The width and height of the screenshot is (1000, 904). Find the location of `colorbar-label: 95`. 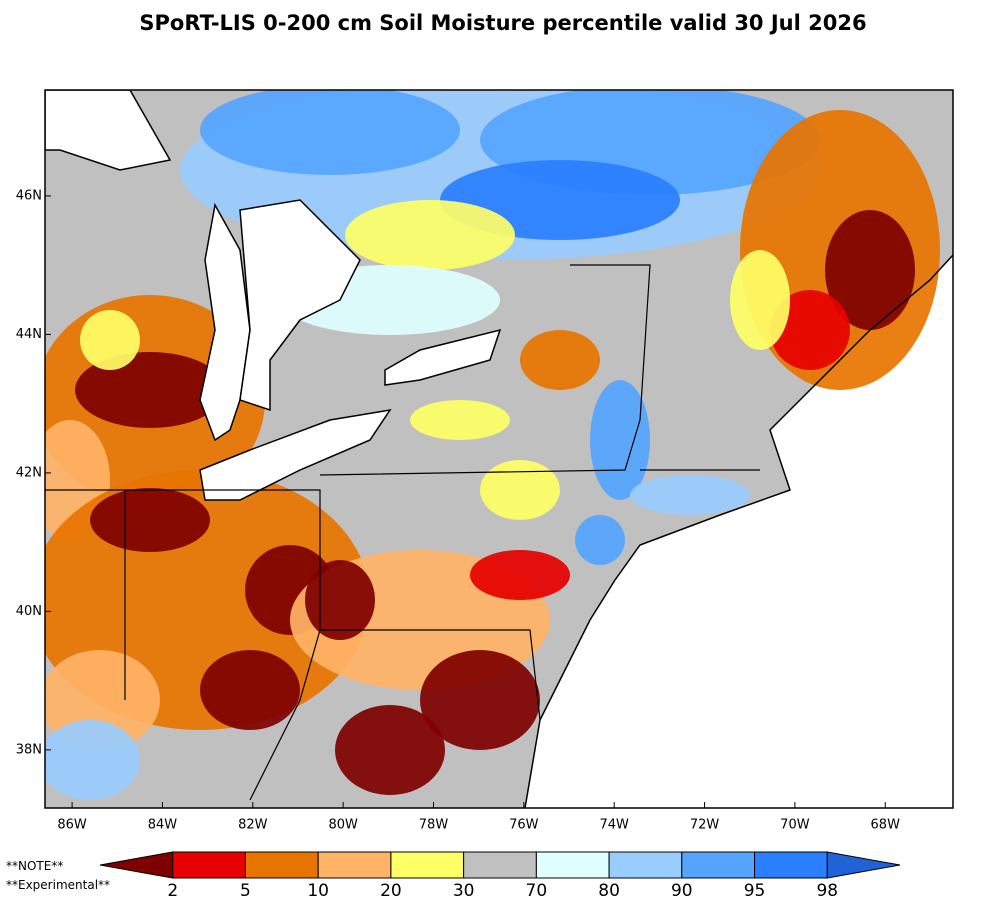

colorbar-label: 95 is located at coordinates (755, 890).